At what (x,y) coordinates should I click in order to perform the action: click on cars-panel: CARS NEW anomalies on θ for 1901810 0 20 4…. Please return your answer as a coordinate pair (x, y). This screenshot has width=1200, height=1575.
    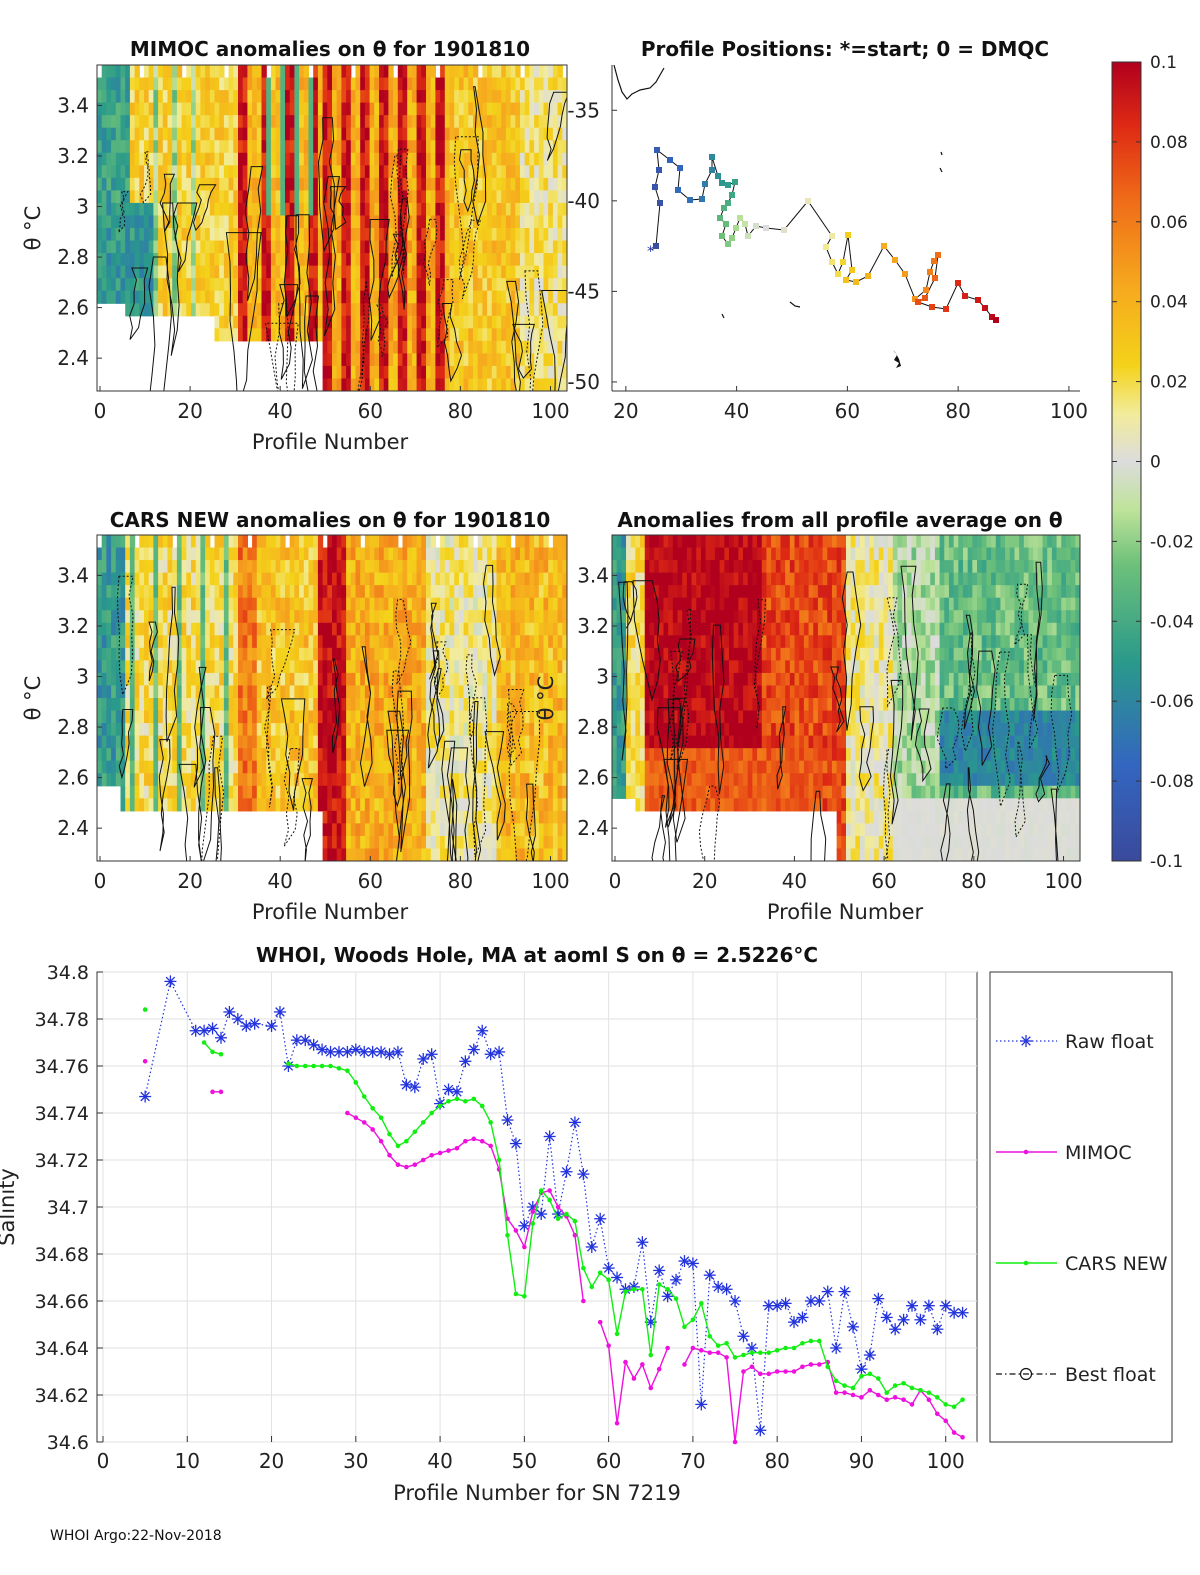
    Looking at the image, I should click on (295, 716).